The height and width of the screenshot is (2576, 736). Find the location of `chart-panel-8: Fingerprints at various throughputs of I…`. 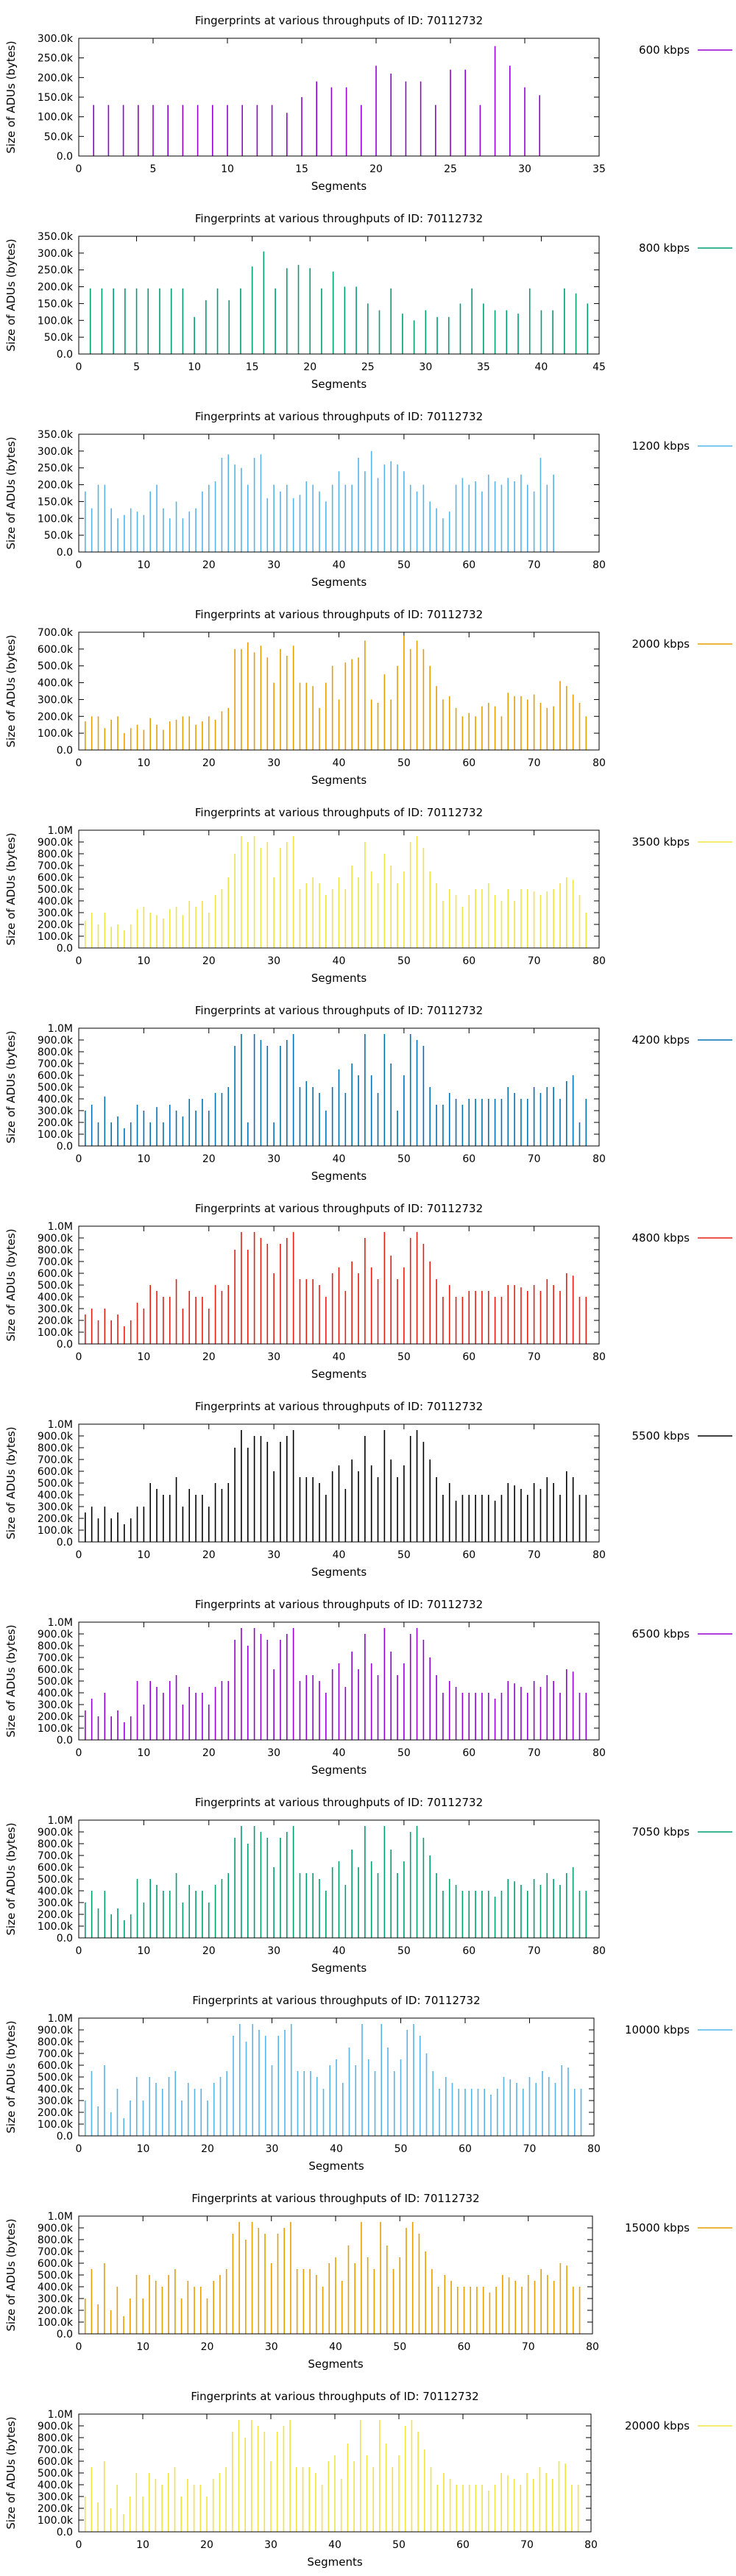

chart-panel-8: Fingerprints at various throughputs of I… is located at coordinates (368, 1688).